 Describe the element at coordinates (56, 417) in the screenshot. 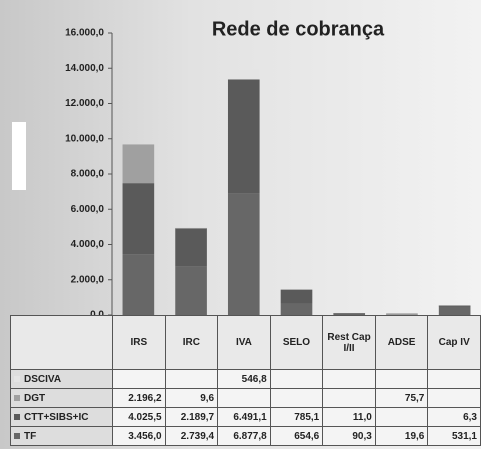

I see `legend-label: CTT+SIBS+IC` at that location.